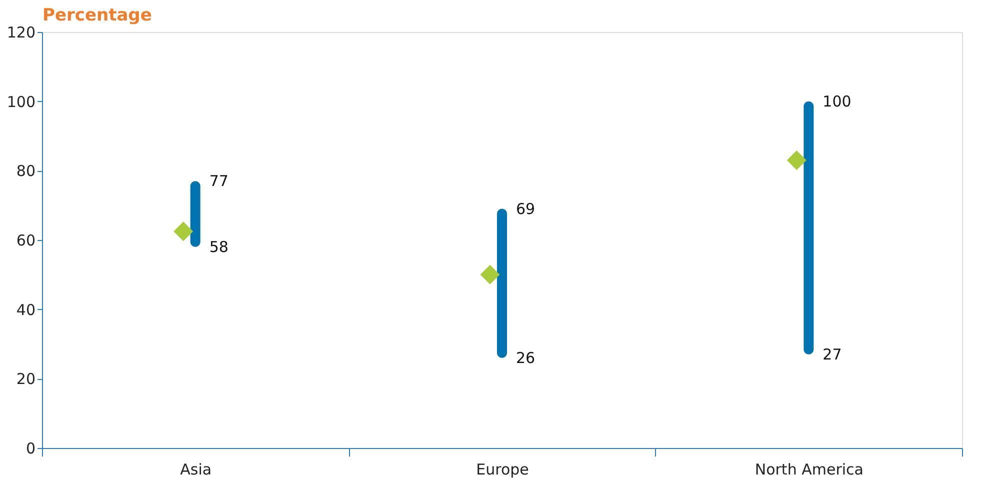 This screenshot has width=995, height=491. Describe the element at coordinates (31, 449) in the screenshot. I see `y-tick-label: 0` at that location.